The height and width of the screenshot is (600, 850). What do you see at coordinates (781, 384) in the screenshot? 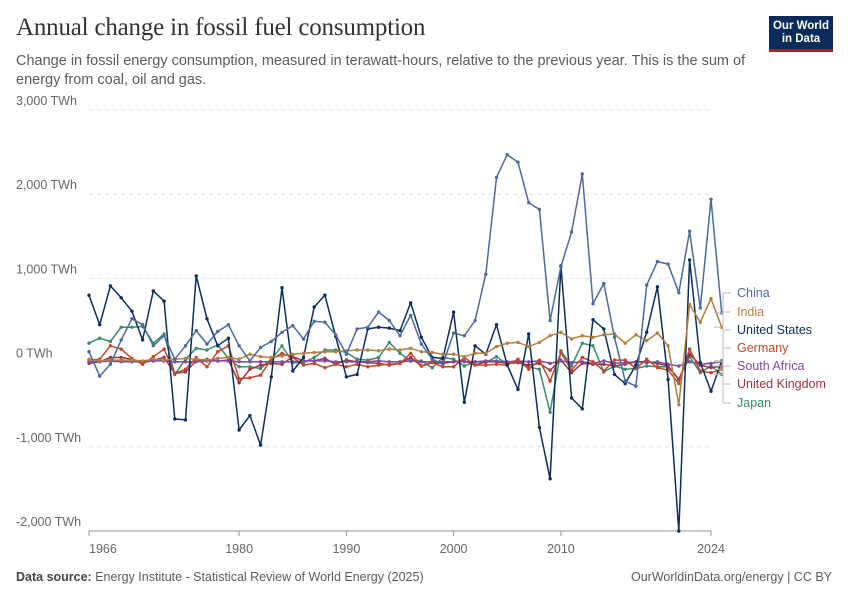
I see `legend-label-united-kingdom: United Kingdom` at bounding box center [781, 384].